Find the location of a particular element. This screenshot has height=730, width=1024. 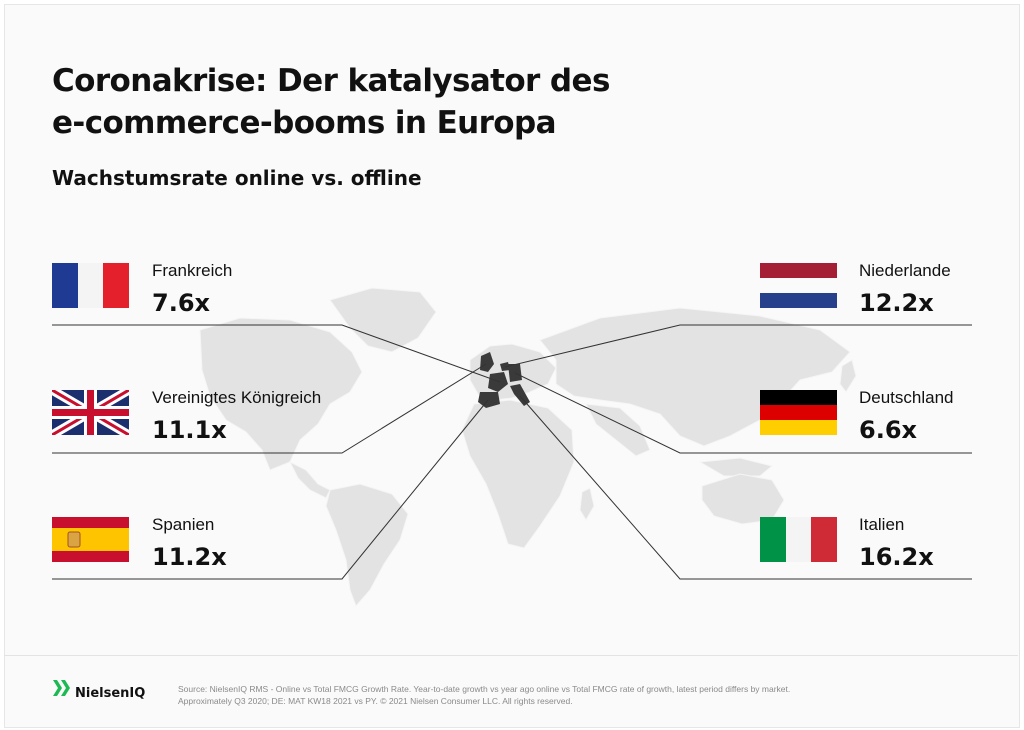

map-asia is located at coordinates (695, 377).